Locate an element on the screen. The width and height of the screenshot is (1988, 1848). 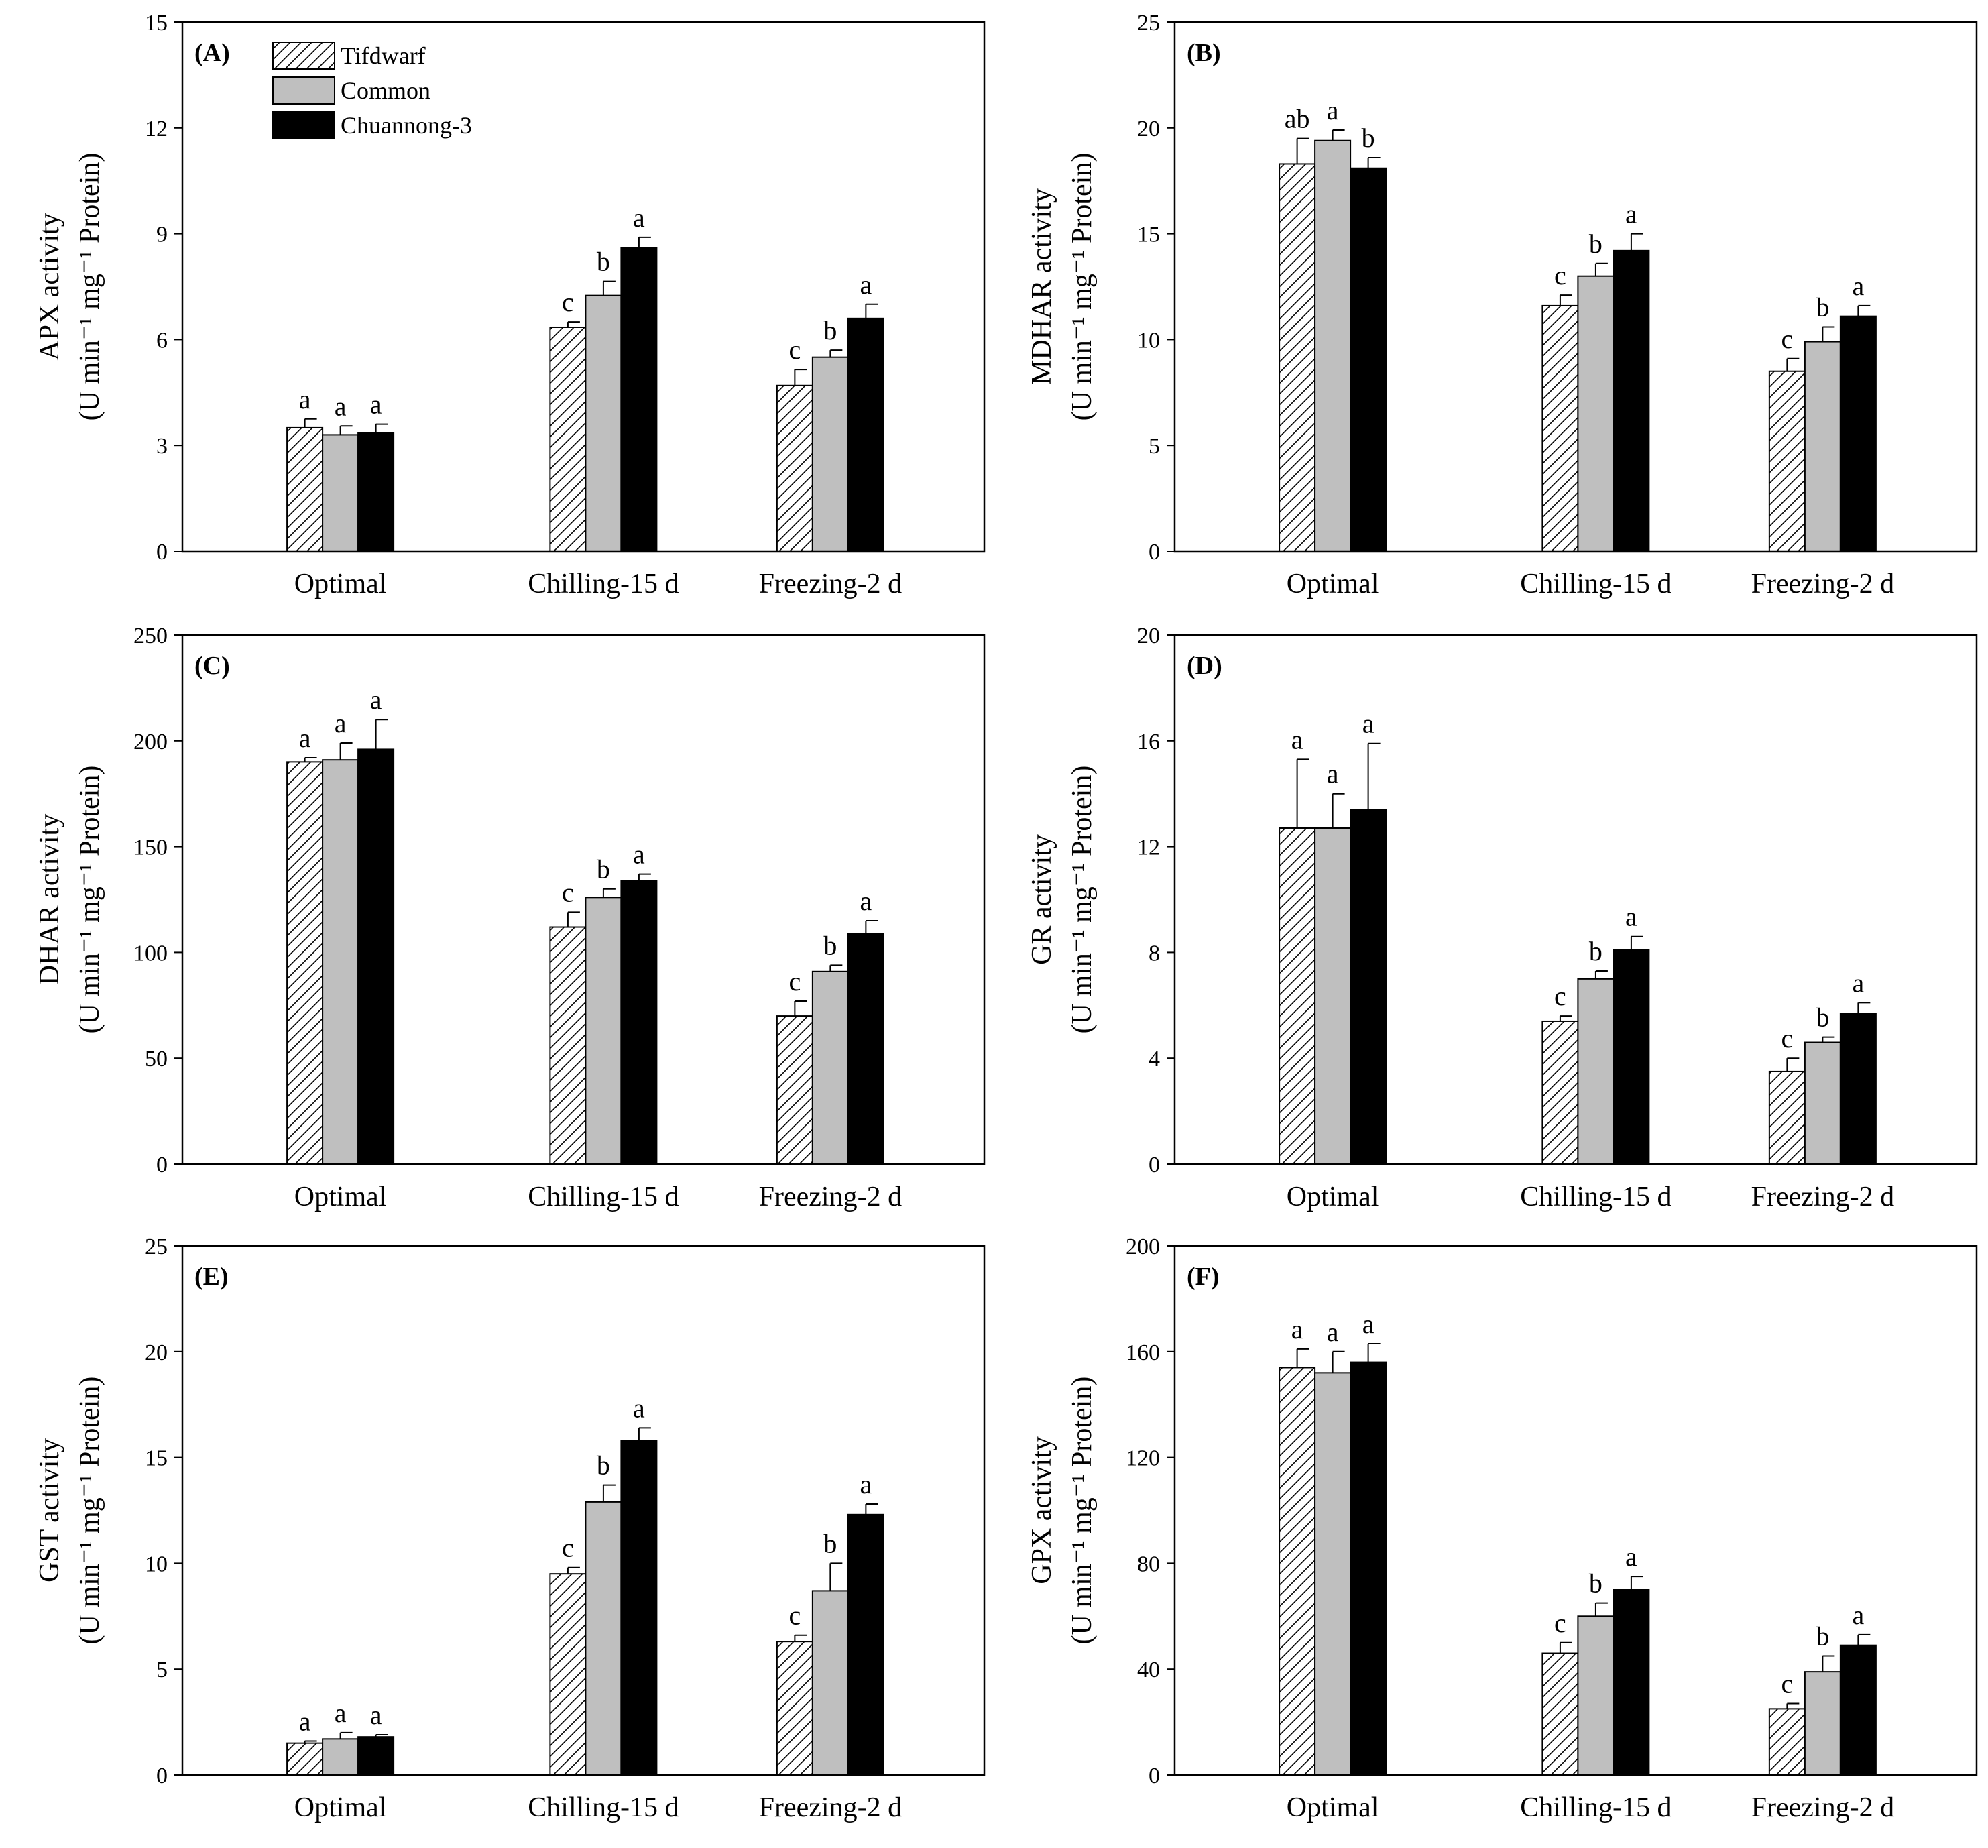
y-tick-label: 12 is located at coordinates (156, 129).